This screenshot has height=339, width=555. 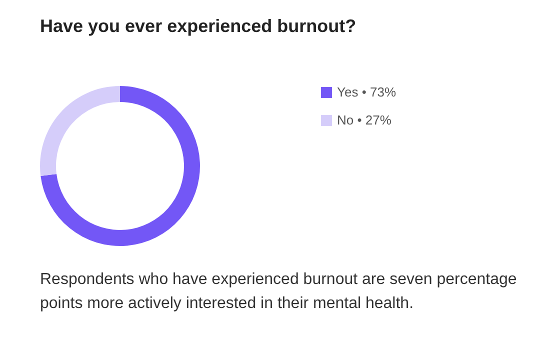 What do you see at coordinates (279, 292) in the screenshot?
I see `text: Respondents who have experienced burnout are seven percentage points more actively interested in their mental health.` at bounding box center [279, 292].